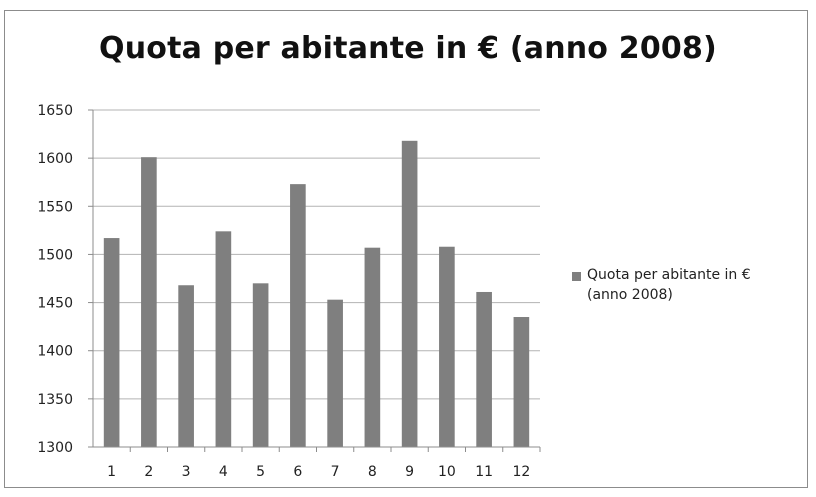  What do you see at coordinates (55, 304) in the screenshot?
I see `y-tick-label: 1450` at bounding box center [55, 304].